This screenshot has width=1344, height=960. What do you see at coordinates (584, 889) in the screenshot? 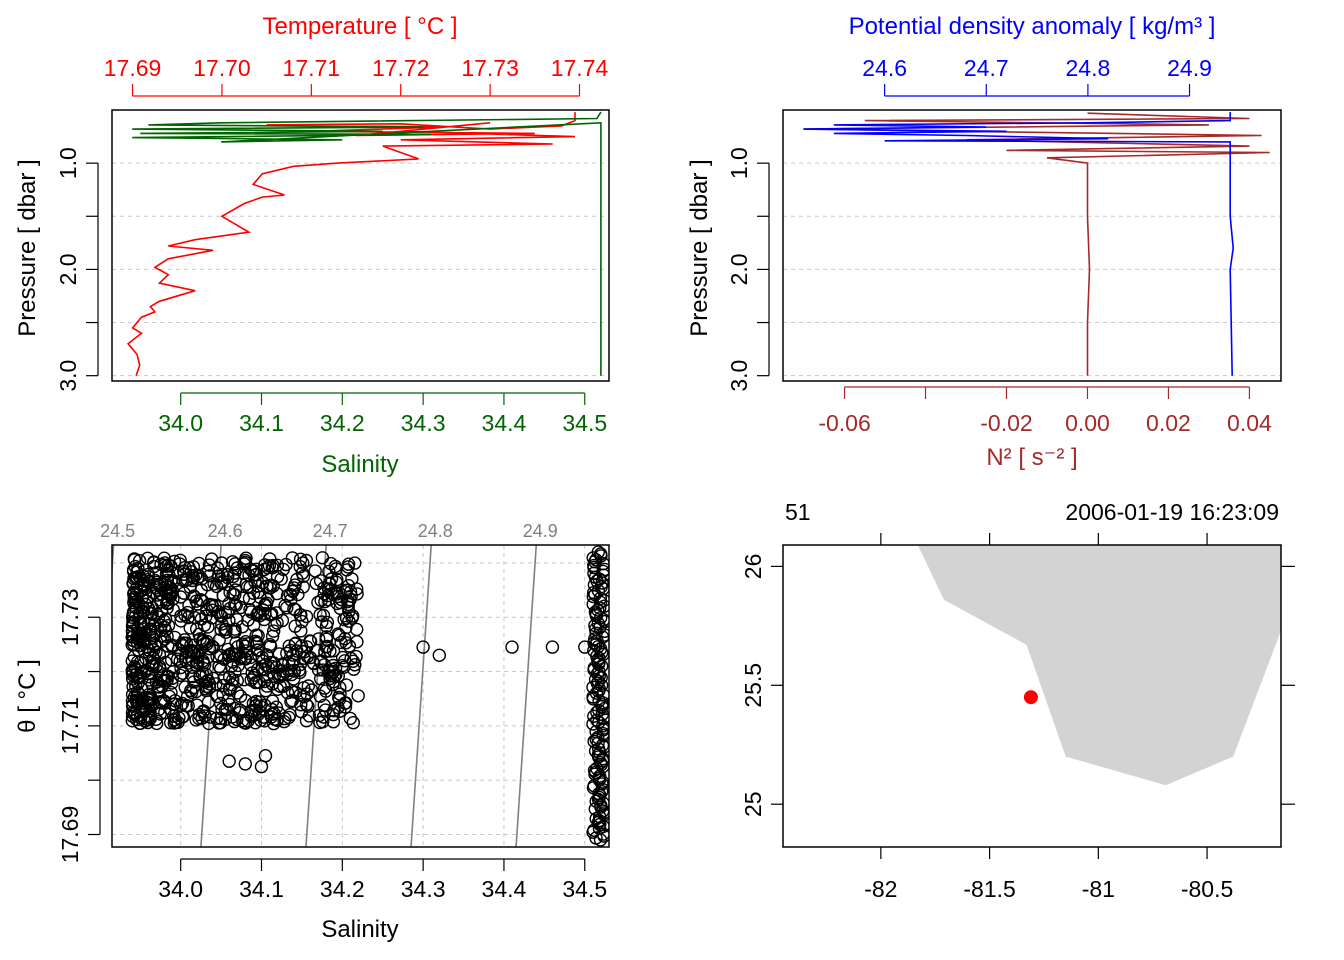
I see `ts-salinity-tick-label: 34.5` at bounding box center [584, 889].